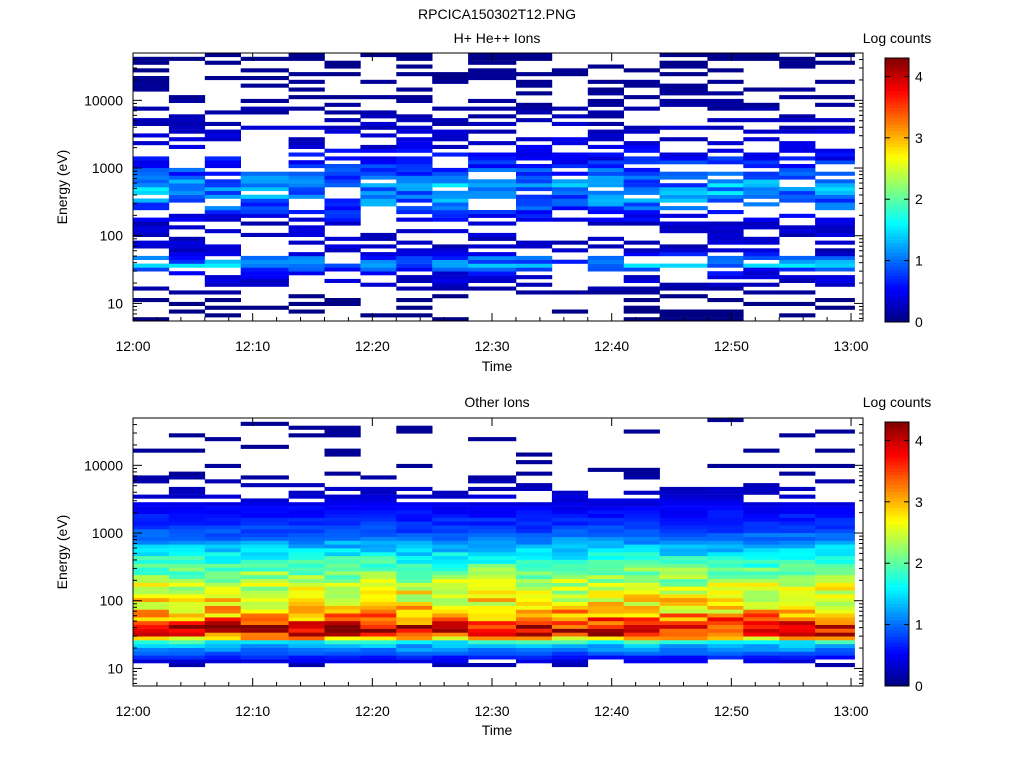  I want to click on y-axis-label: Energy (eV), so click(62, 552).